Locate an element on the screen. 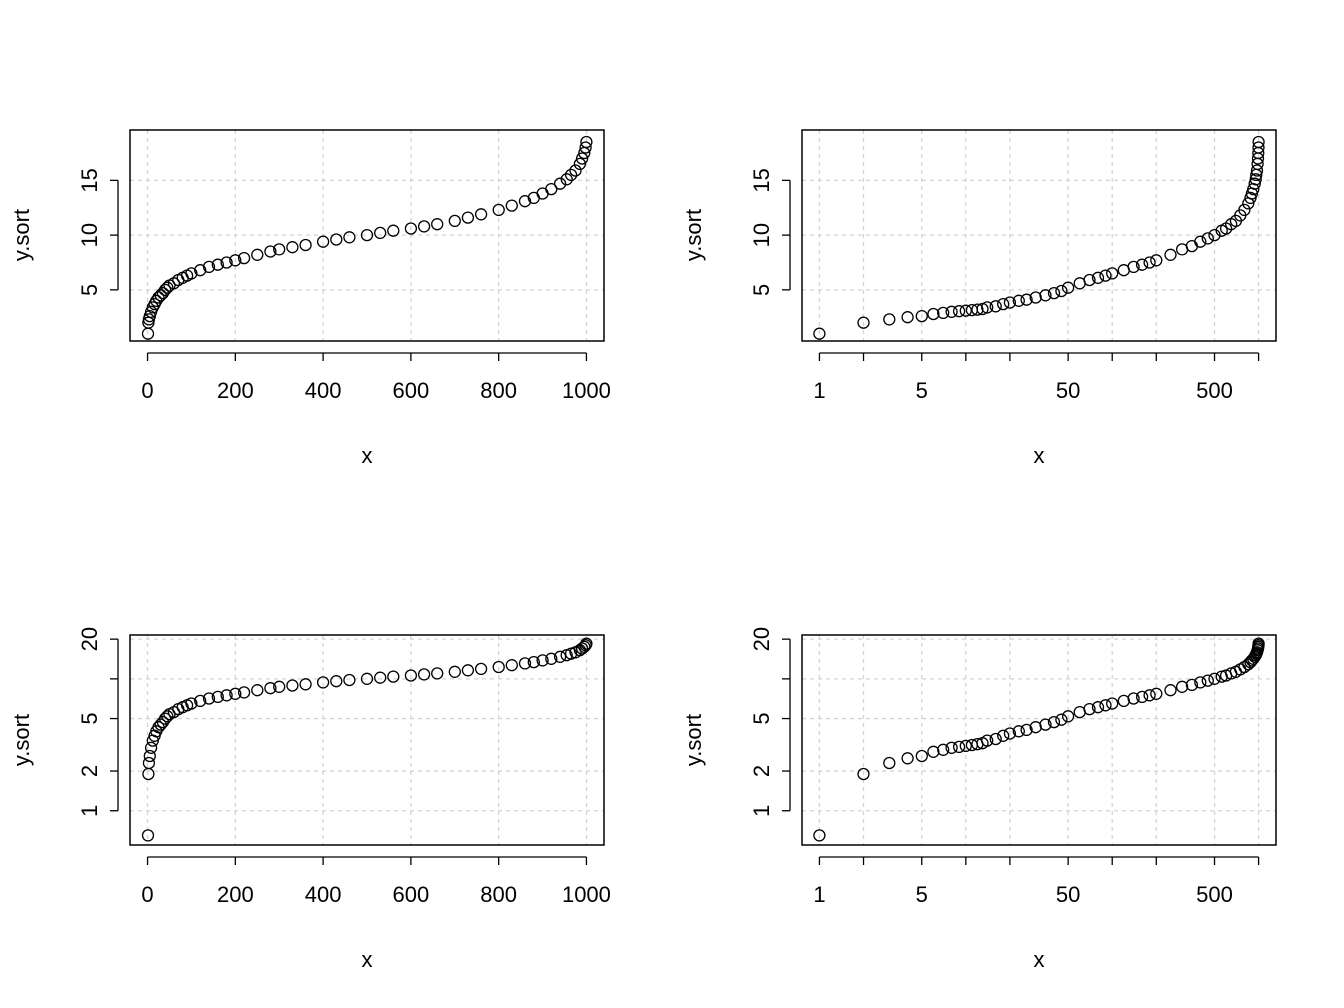  y-tick-label: 1 is located at coordinates (89, 811).